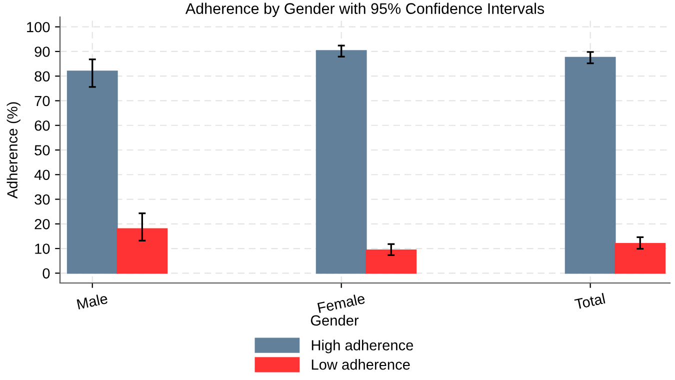 This screenshot has width=675, height=380. Describe the element at coordinates (42, 150) in the screenshot. I see `y-tick-label: 50` at that location.